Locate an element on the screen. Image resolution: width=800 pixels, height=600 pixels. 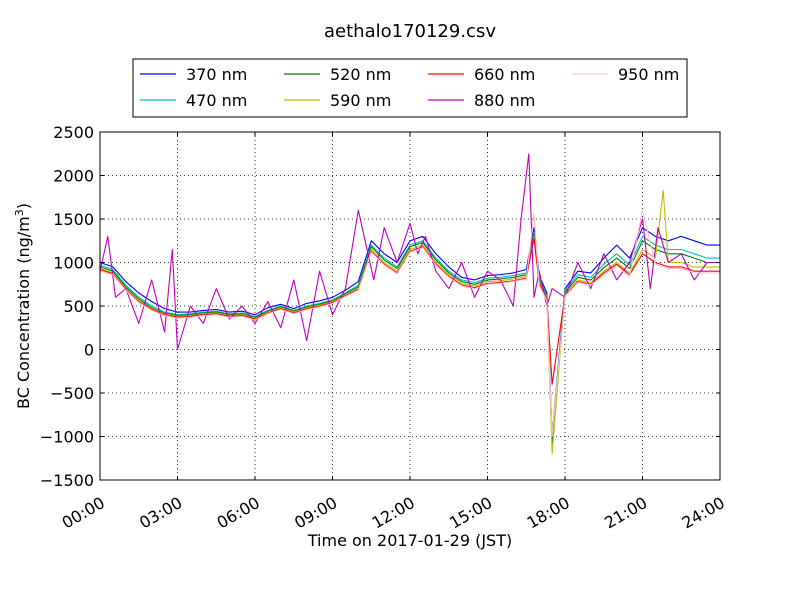
y-tick-labels: −1500 −1000 −500 0 500 1000 1500 2000 2500 is located at coordinates (67, 306).